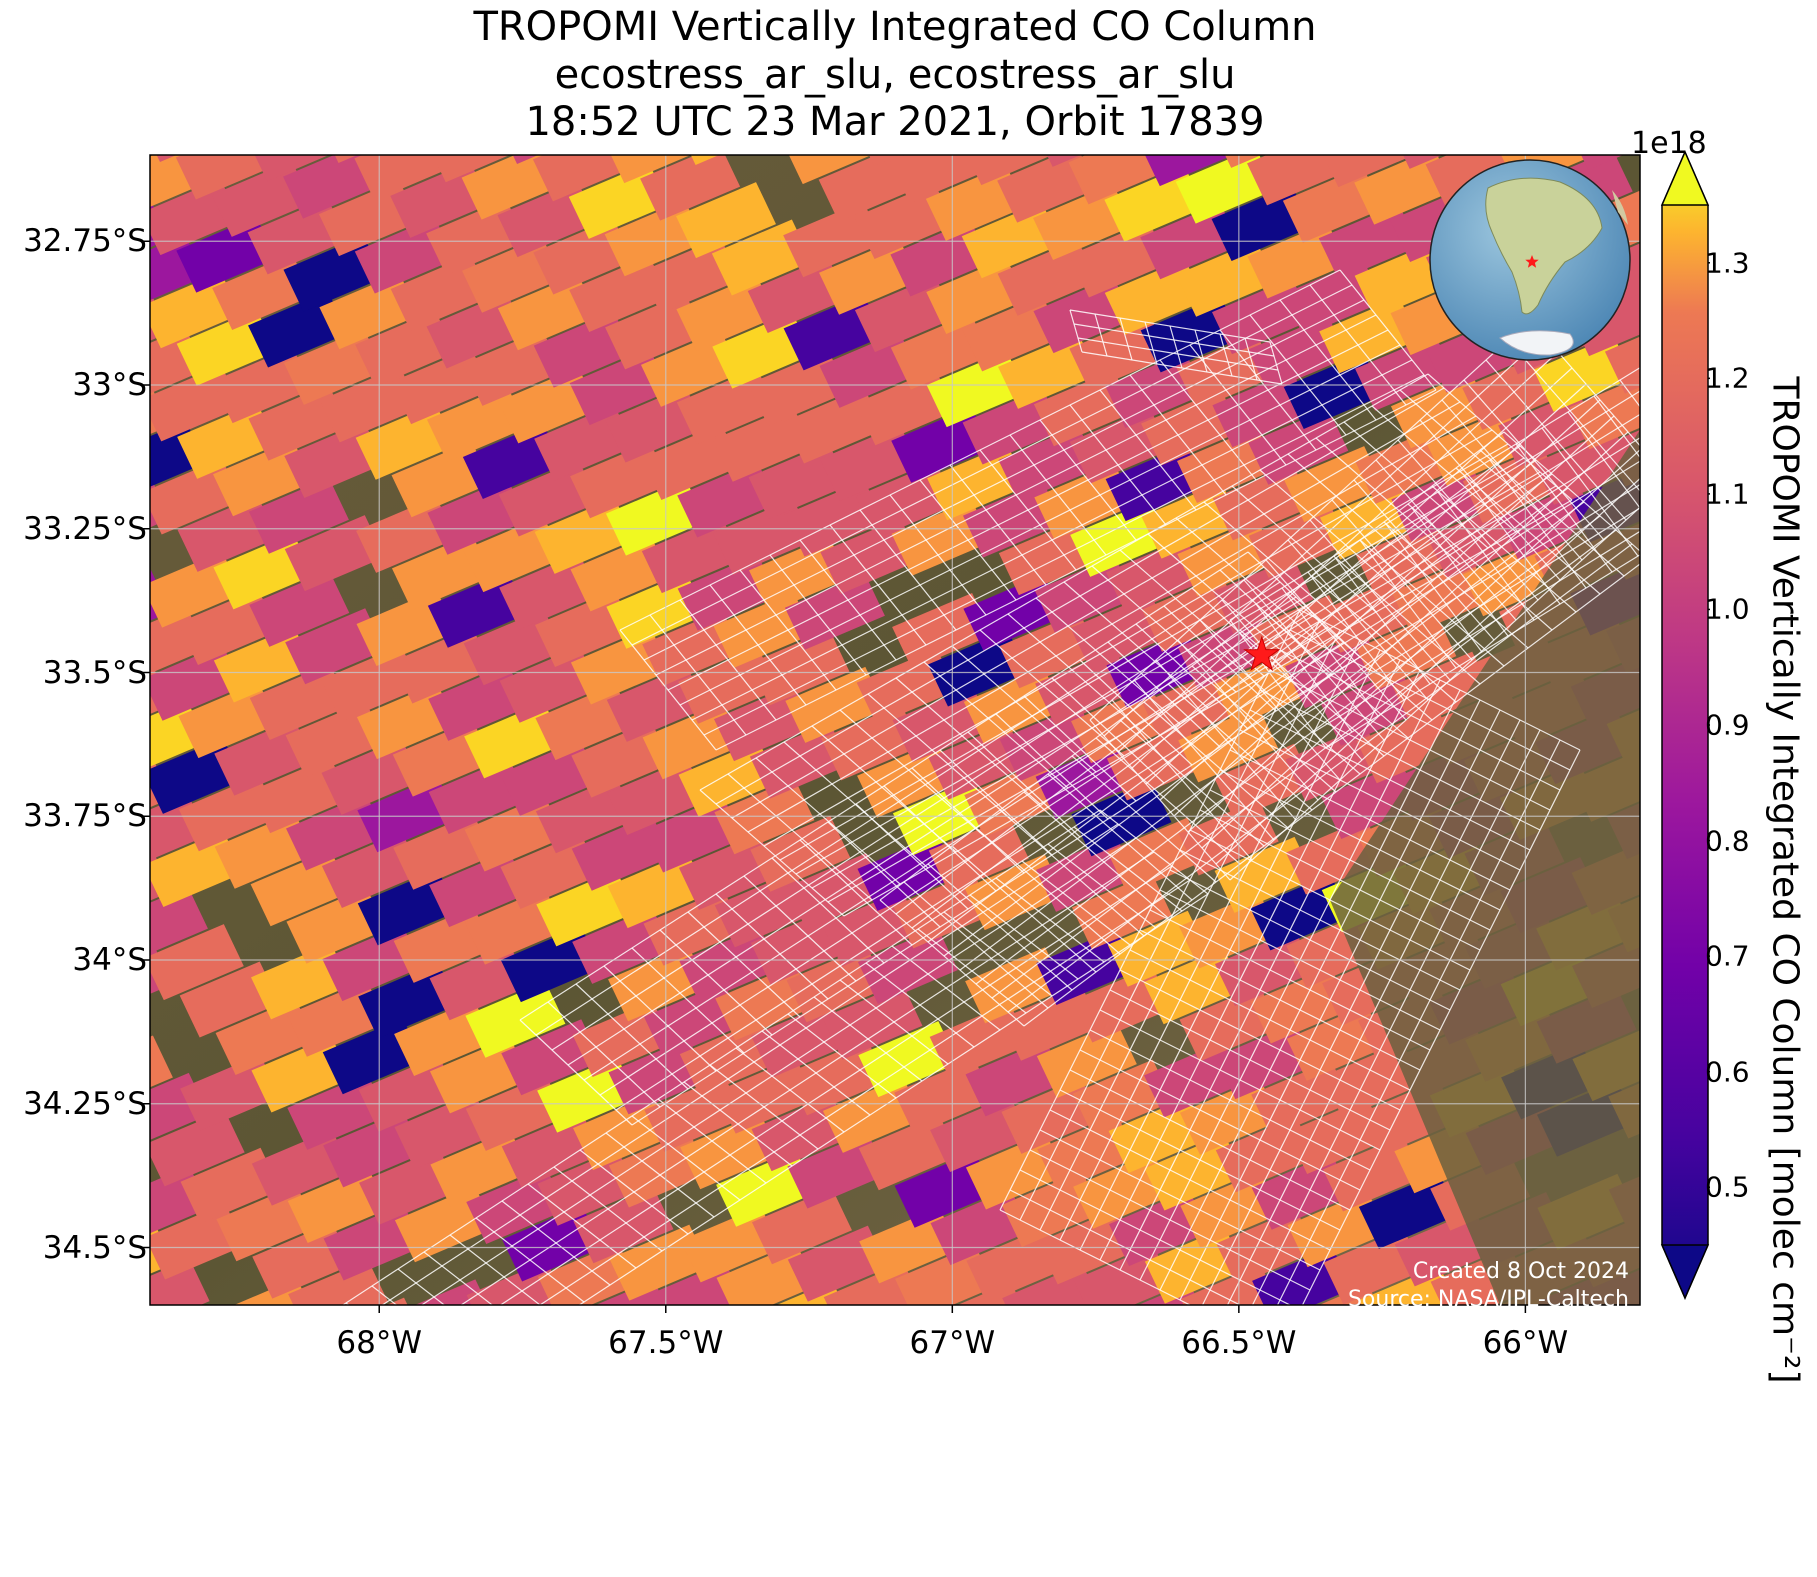  Describe the element at coordinates (94, 1247) in the screenshot. I see `lat-label: 34.5°S` at that location.